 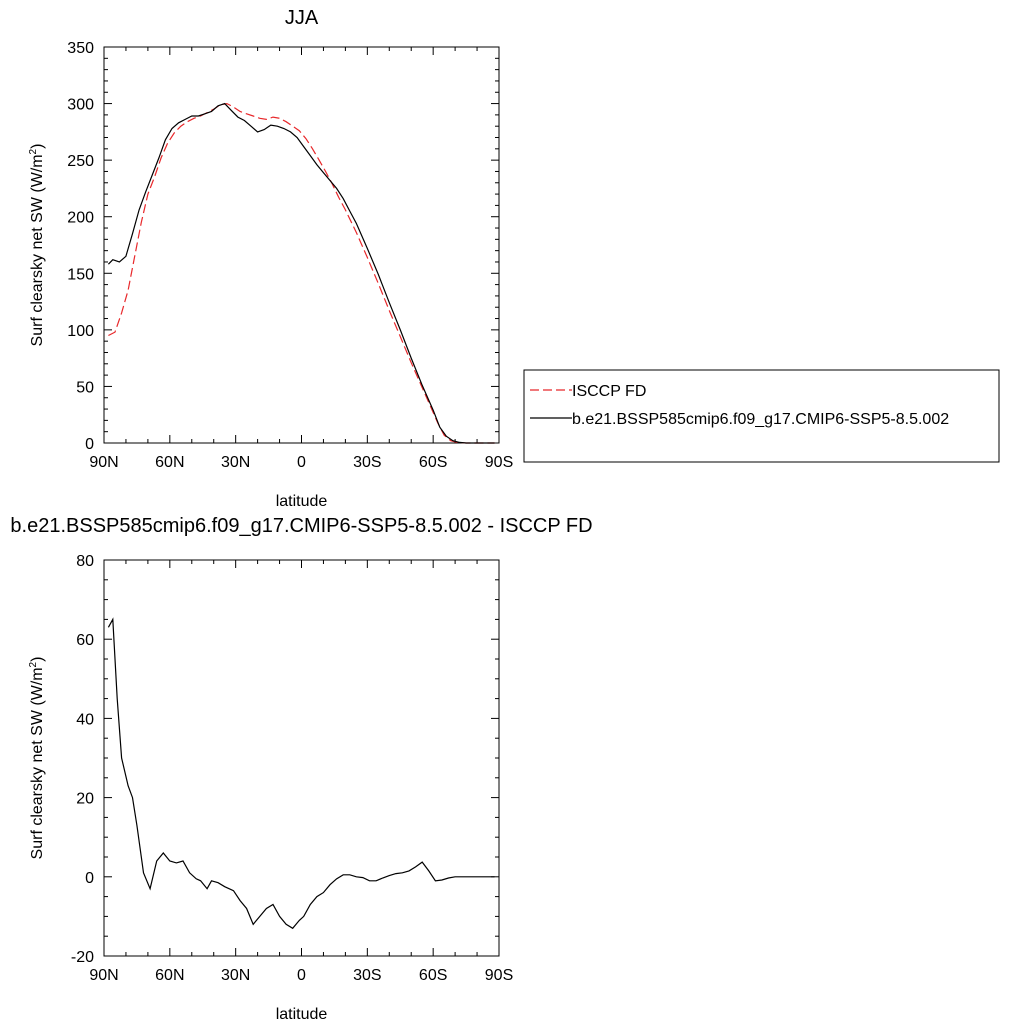 I want to click on legend-label-0: ISCCP FD, so click(x=609, y=391).